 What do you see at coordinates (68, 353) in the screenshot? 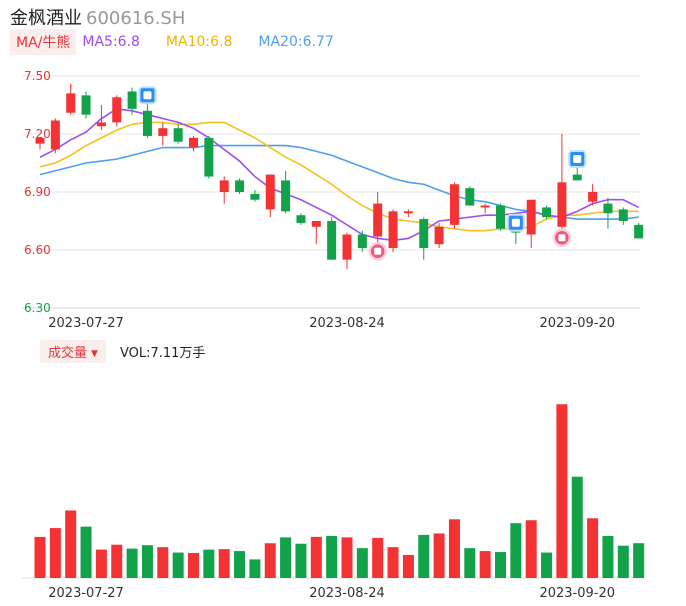
I see `volume-tag-label: 成交量` at bounding box center [68, 353].